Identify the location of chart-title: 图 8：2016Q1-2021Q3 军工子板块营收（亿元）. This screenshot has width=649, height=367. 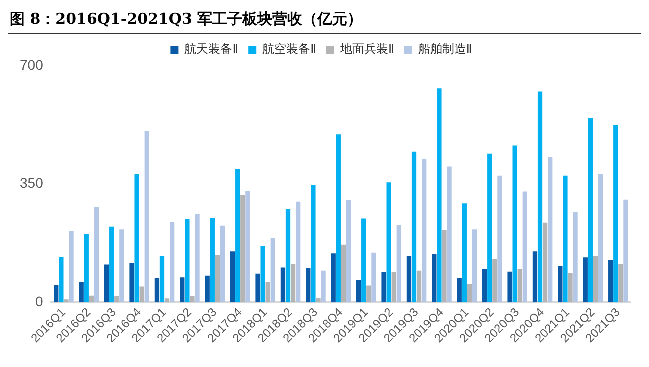
(324, 21).